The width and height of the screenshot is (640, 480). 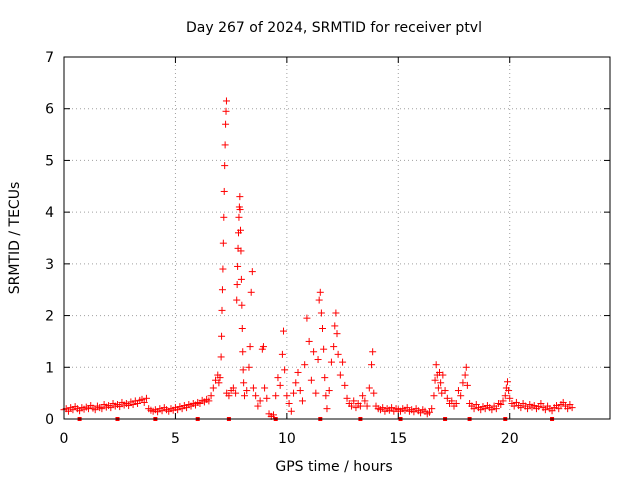 I want to click on x-axis-title: GPS time / hours, so click(x=333, y=467).